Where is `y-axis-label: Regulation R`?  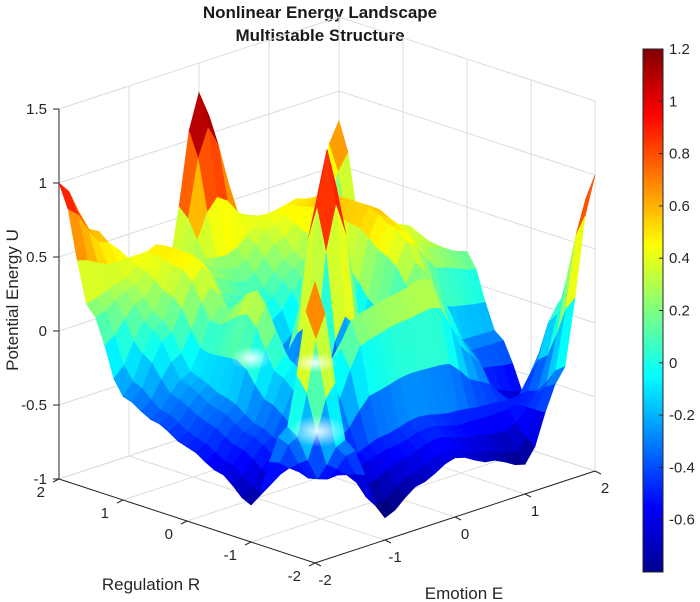 y-axis-label: Regulation R is located at coordinates (151, 584).